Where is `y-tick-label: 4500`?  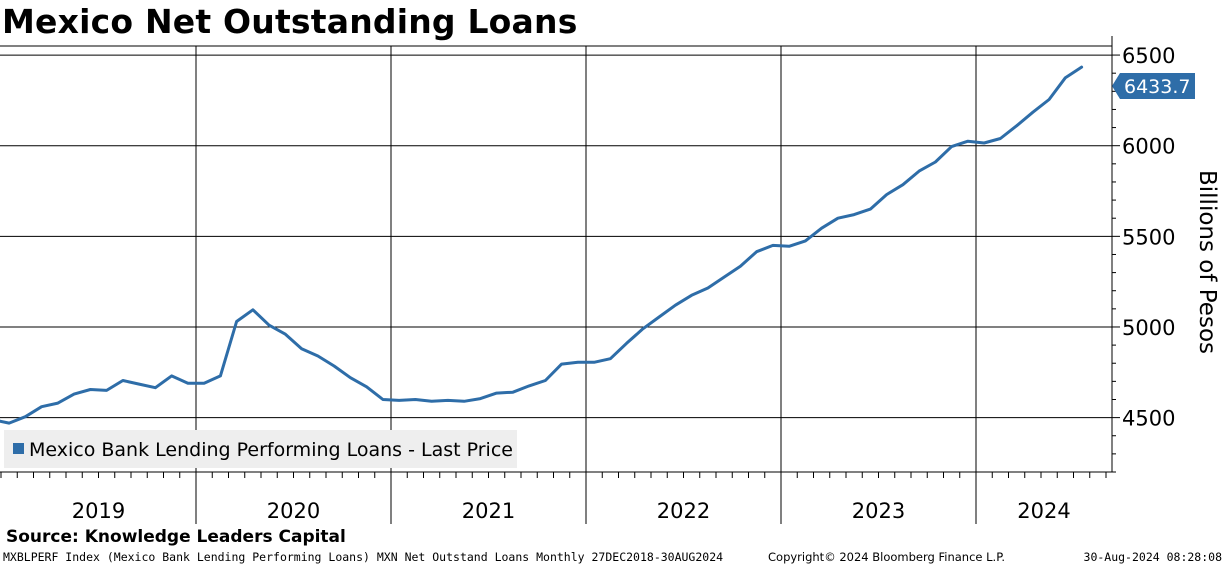 y-tick-label: 4500 is located at coordinates (1148, 419).